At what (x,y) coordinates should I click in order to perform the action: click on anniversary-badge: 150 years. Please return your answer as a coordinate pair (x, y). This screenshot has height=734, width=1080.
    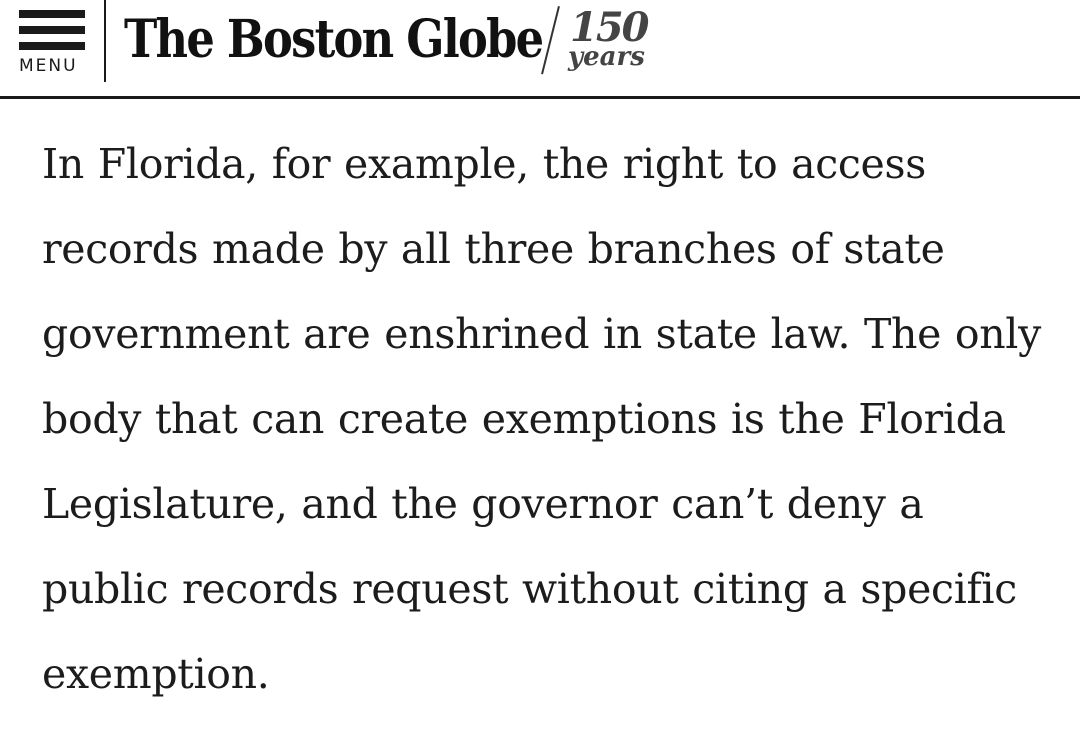
    Looking at the image, I should click on (601, 41).